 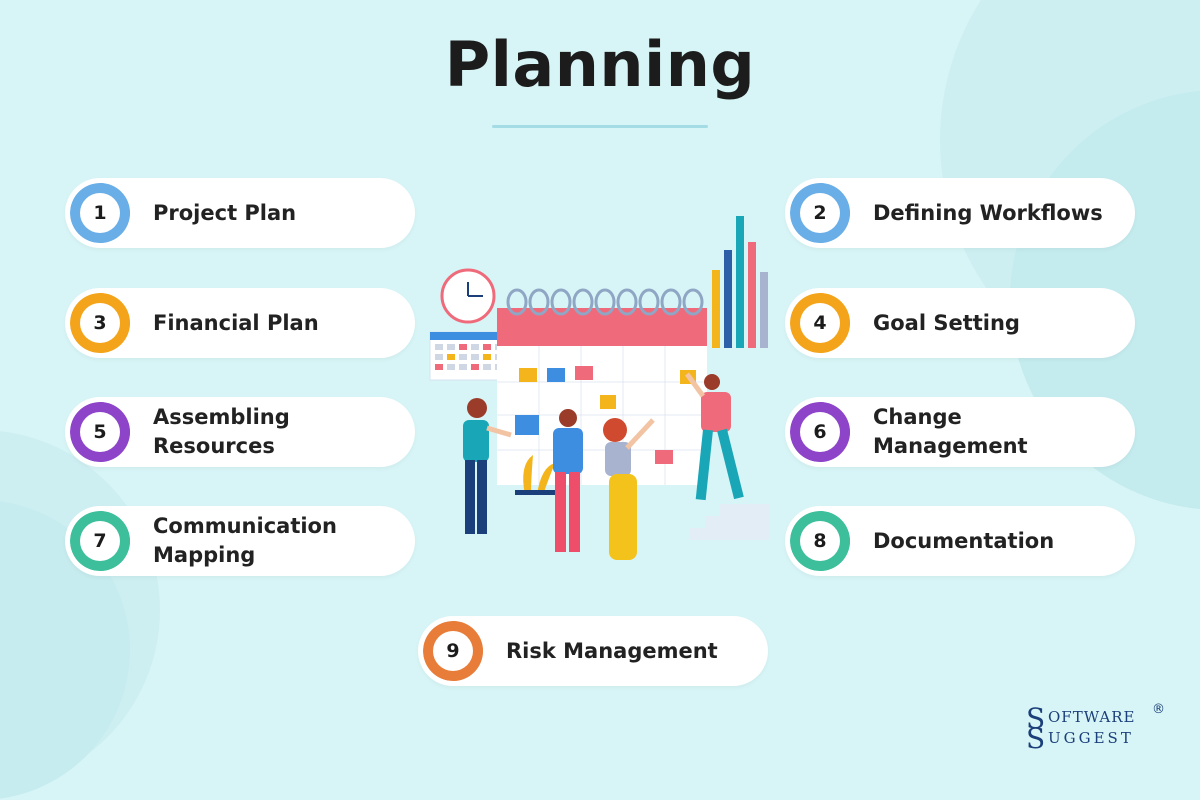 What do you see at coordinates (612, 650) in the screenshot?
I see `item-label: Risk Management` at bounding box center [612, 650].